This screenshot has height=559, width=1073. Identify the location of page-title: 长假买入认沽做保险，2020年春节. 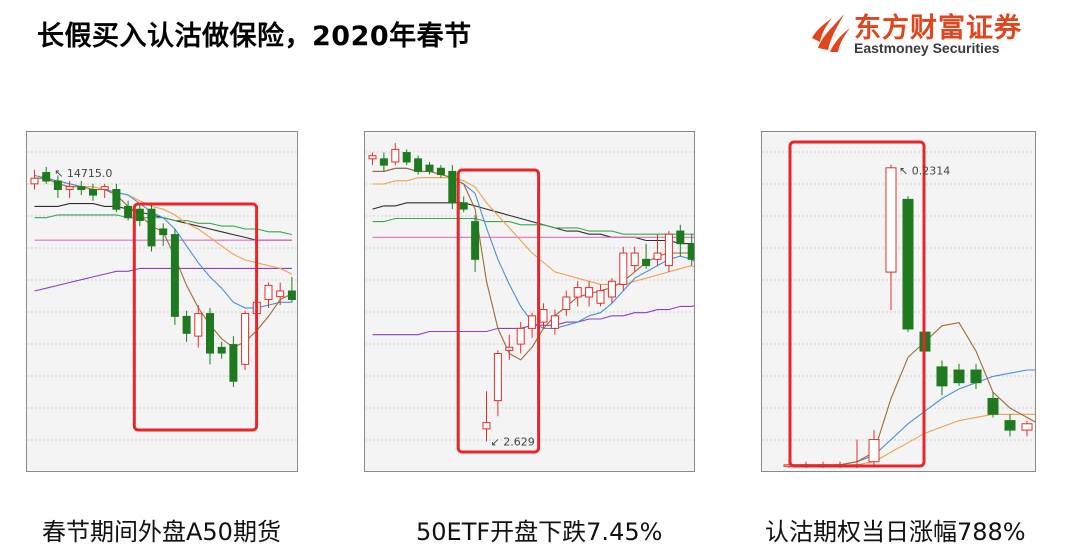
(254, 36).